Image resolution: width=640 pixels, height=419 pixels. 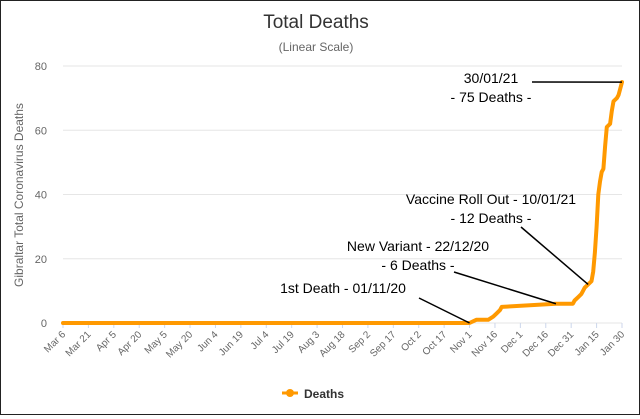 What do you see at coordinates (417, 265) in the screenshot?
I see `annotation-label: - 6 Deaths -` at bounding box center [417, 265].